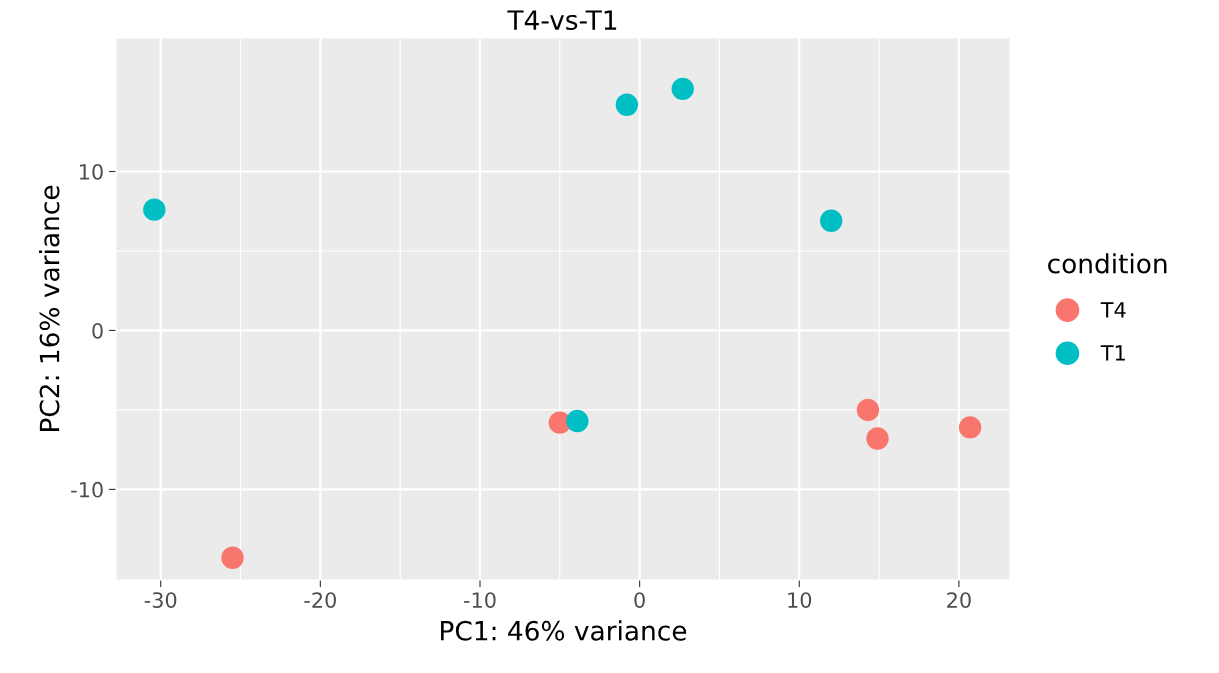  Describe the element at coordinates (959, 600) in the screenshot. I see `x-tick-label: 20` at that location.